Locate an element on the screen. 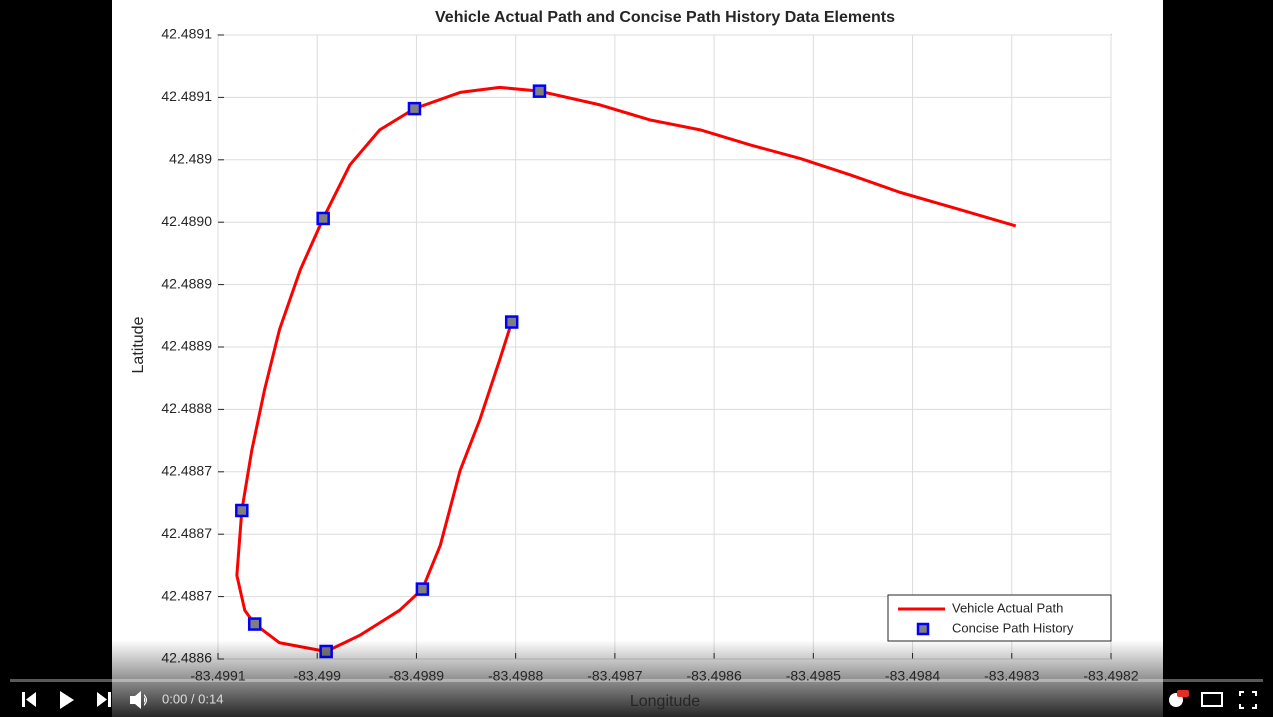 This screenshot has height=717, width=1273. next-button is located at coordinates (104, 699).